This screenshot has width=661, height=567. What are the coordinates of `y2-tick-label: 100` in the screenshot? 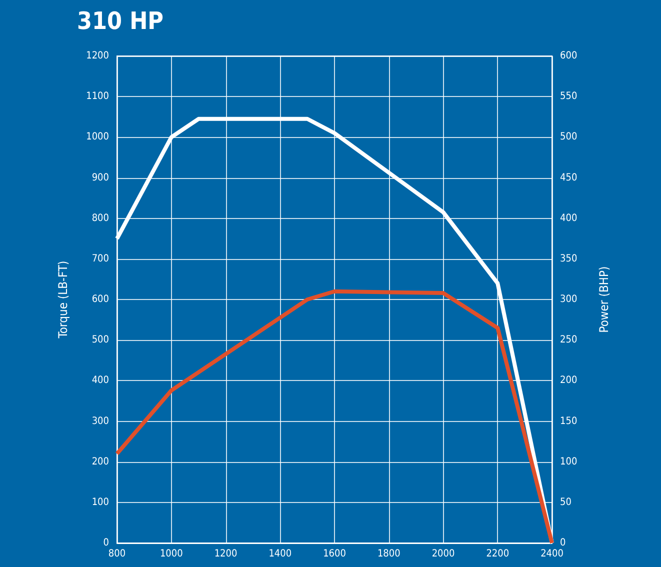 It's located at (569, 462).